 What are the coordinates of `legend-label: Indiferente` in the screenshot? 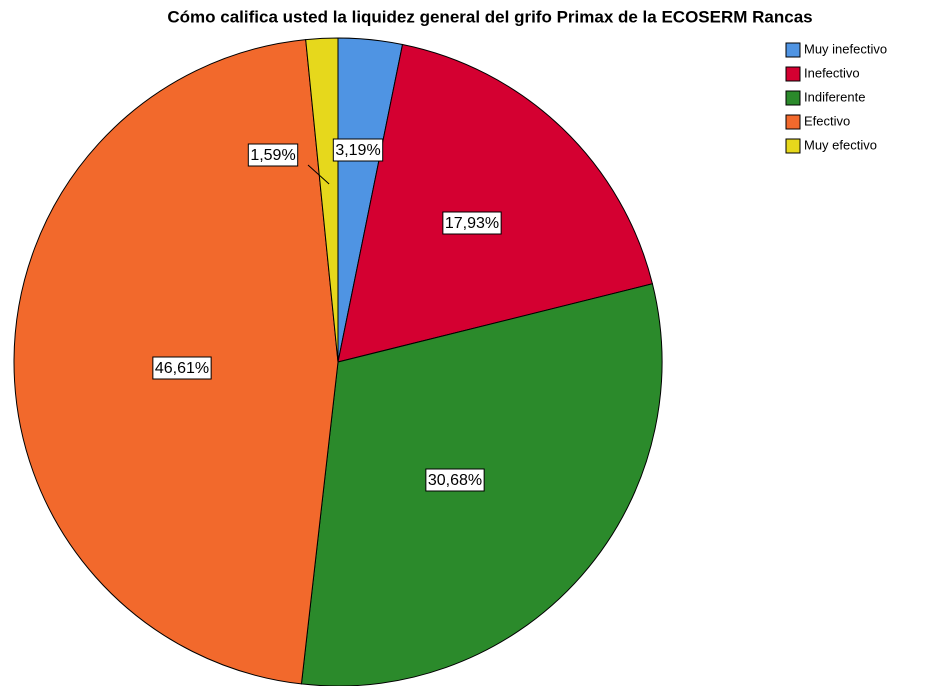 It's located at (834, 96).